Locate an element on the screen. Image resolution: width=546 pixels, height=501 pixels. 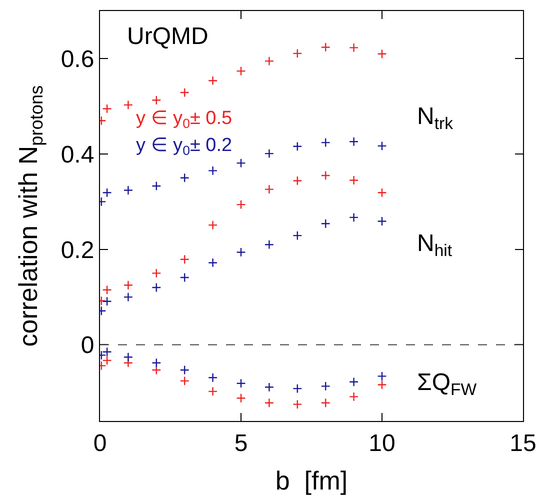
annotation: N$_{hit}$ is located at coordinates (434, 245).